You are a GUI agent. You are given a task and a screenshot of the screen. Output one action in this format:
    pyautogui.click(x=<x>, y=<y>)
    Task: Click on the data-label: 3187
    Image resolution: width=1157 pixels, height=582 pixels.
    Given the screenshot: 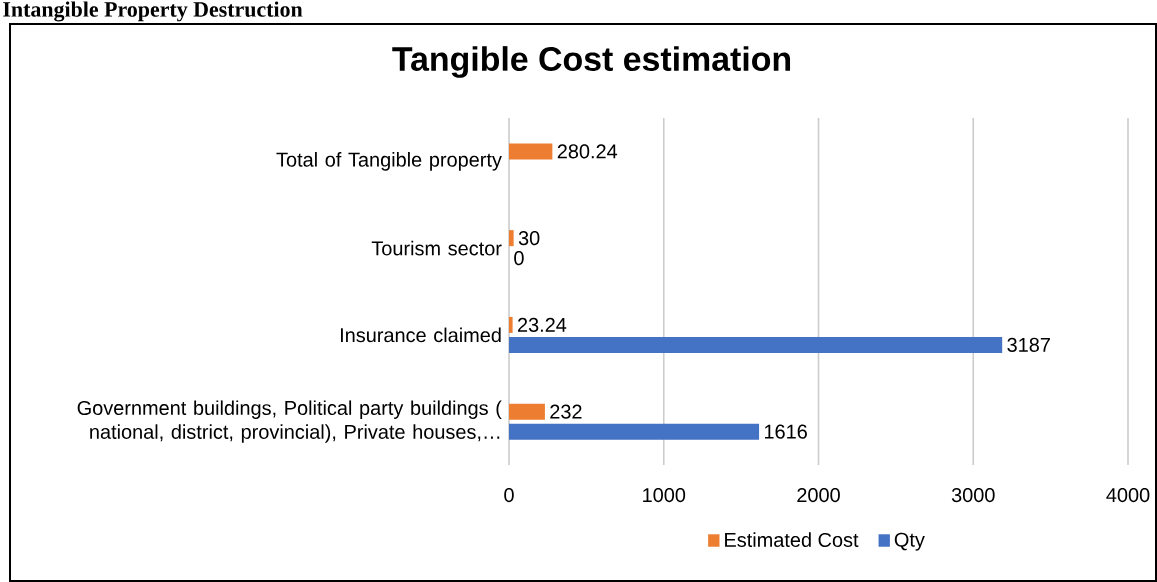 What is the action you would take?
    pyautogui.click(x=1028, y=344)
    